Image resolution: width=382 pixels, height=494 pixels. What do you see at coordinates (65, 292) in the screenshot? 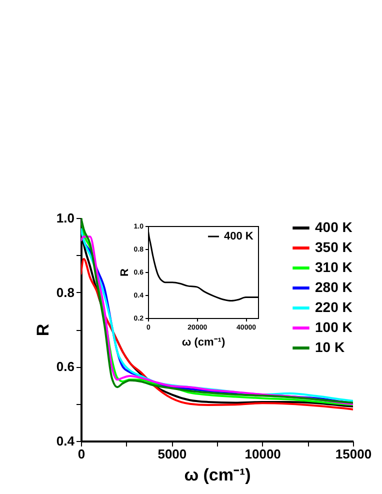
I see `y-tick-label: 0.8` at bounding box center [65, 292].